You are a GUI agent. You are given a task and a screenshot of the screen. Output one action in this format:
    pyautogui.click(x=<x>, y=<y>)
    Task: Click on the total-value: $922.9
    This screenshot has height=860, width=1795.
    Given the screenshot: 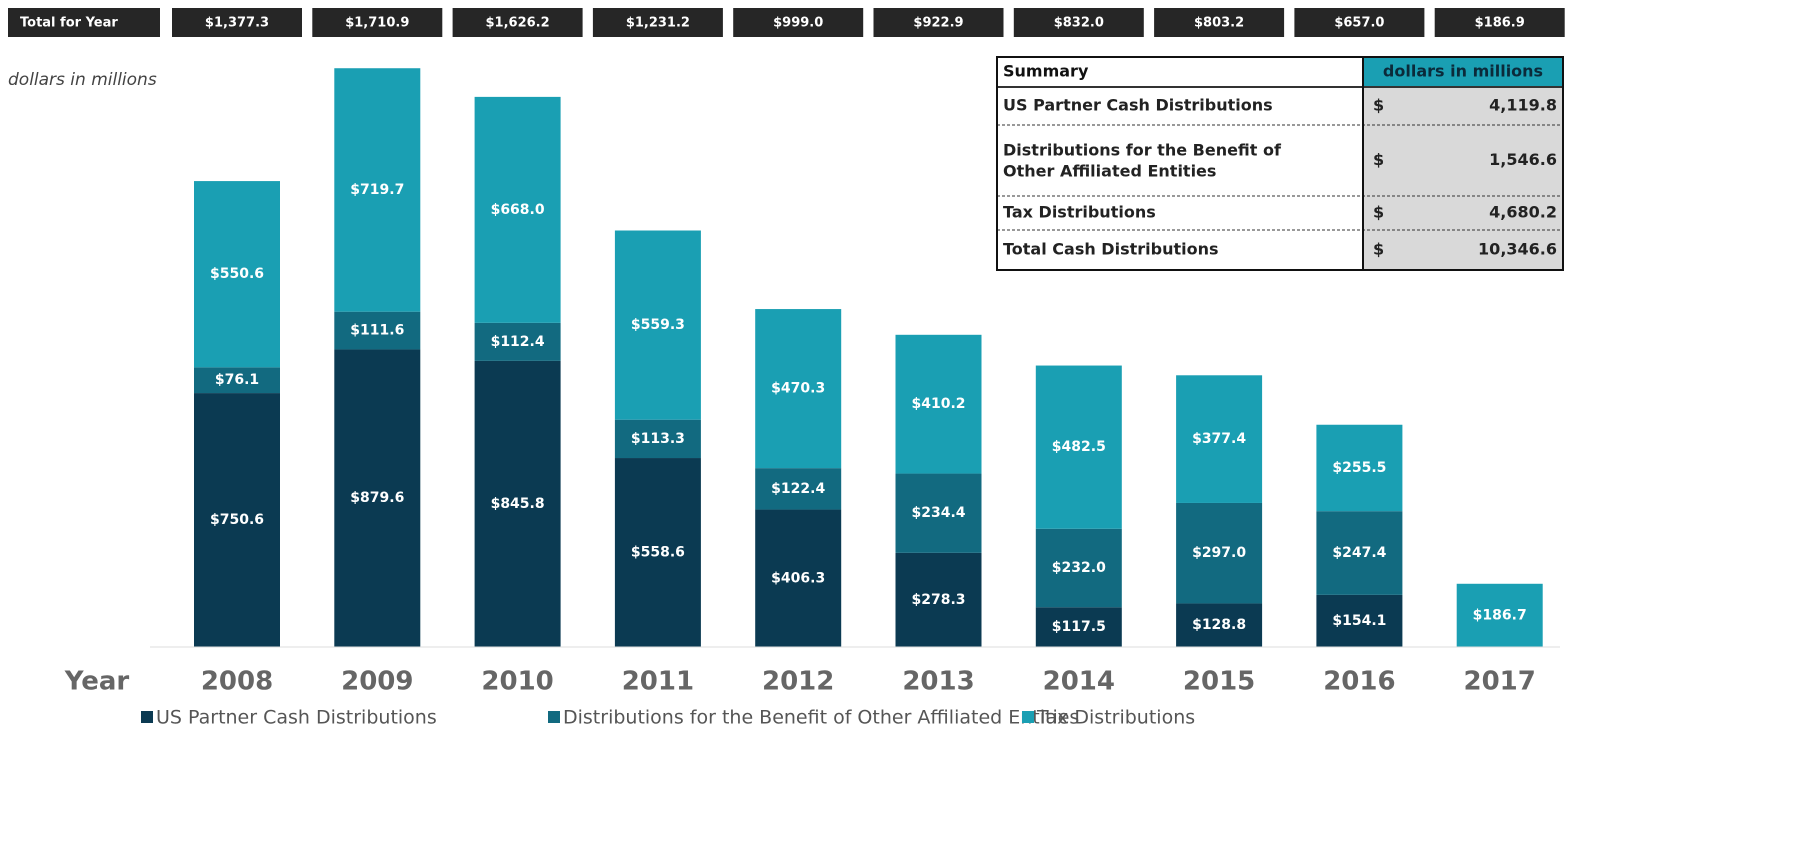 What is the action you would take?
    pyautogui.click(x=938, y=23)
    